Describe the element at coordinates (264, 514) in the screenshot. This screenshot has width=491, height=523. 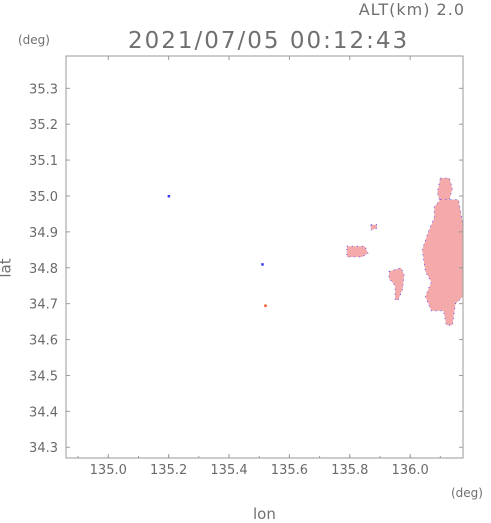
I see `x-axis-label: lon` at that location.